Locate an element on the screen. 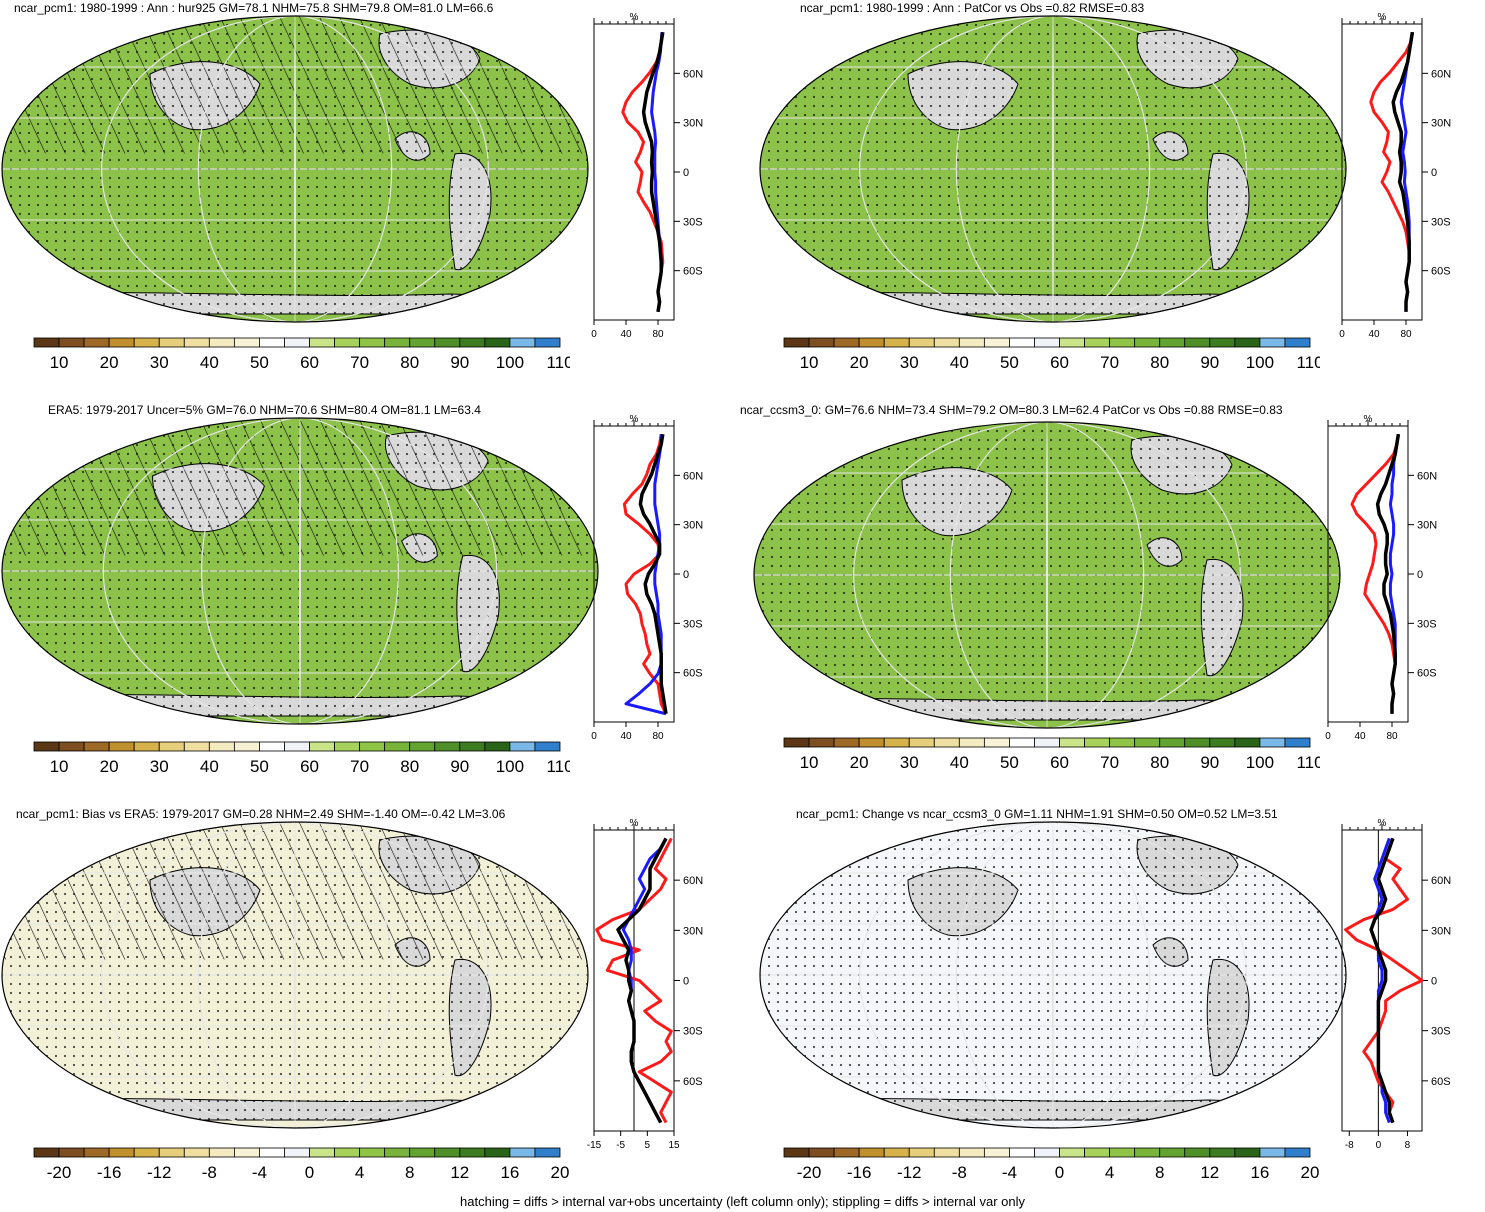 The image size is (1485, 1212). x-tick-label: -8 is located at coordinates (1349, 1145).